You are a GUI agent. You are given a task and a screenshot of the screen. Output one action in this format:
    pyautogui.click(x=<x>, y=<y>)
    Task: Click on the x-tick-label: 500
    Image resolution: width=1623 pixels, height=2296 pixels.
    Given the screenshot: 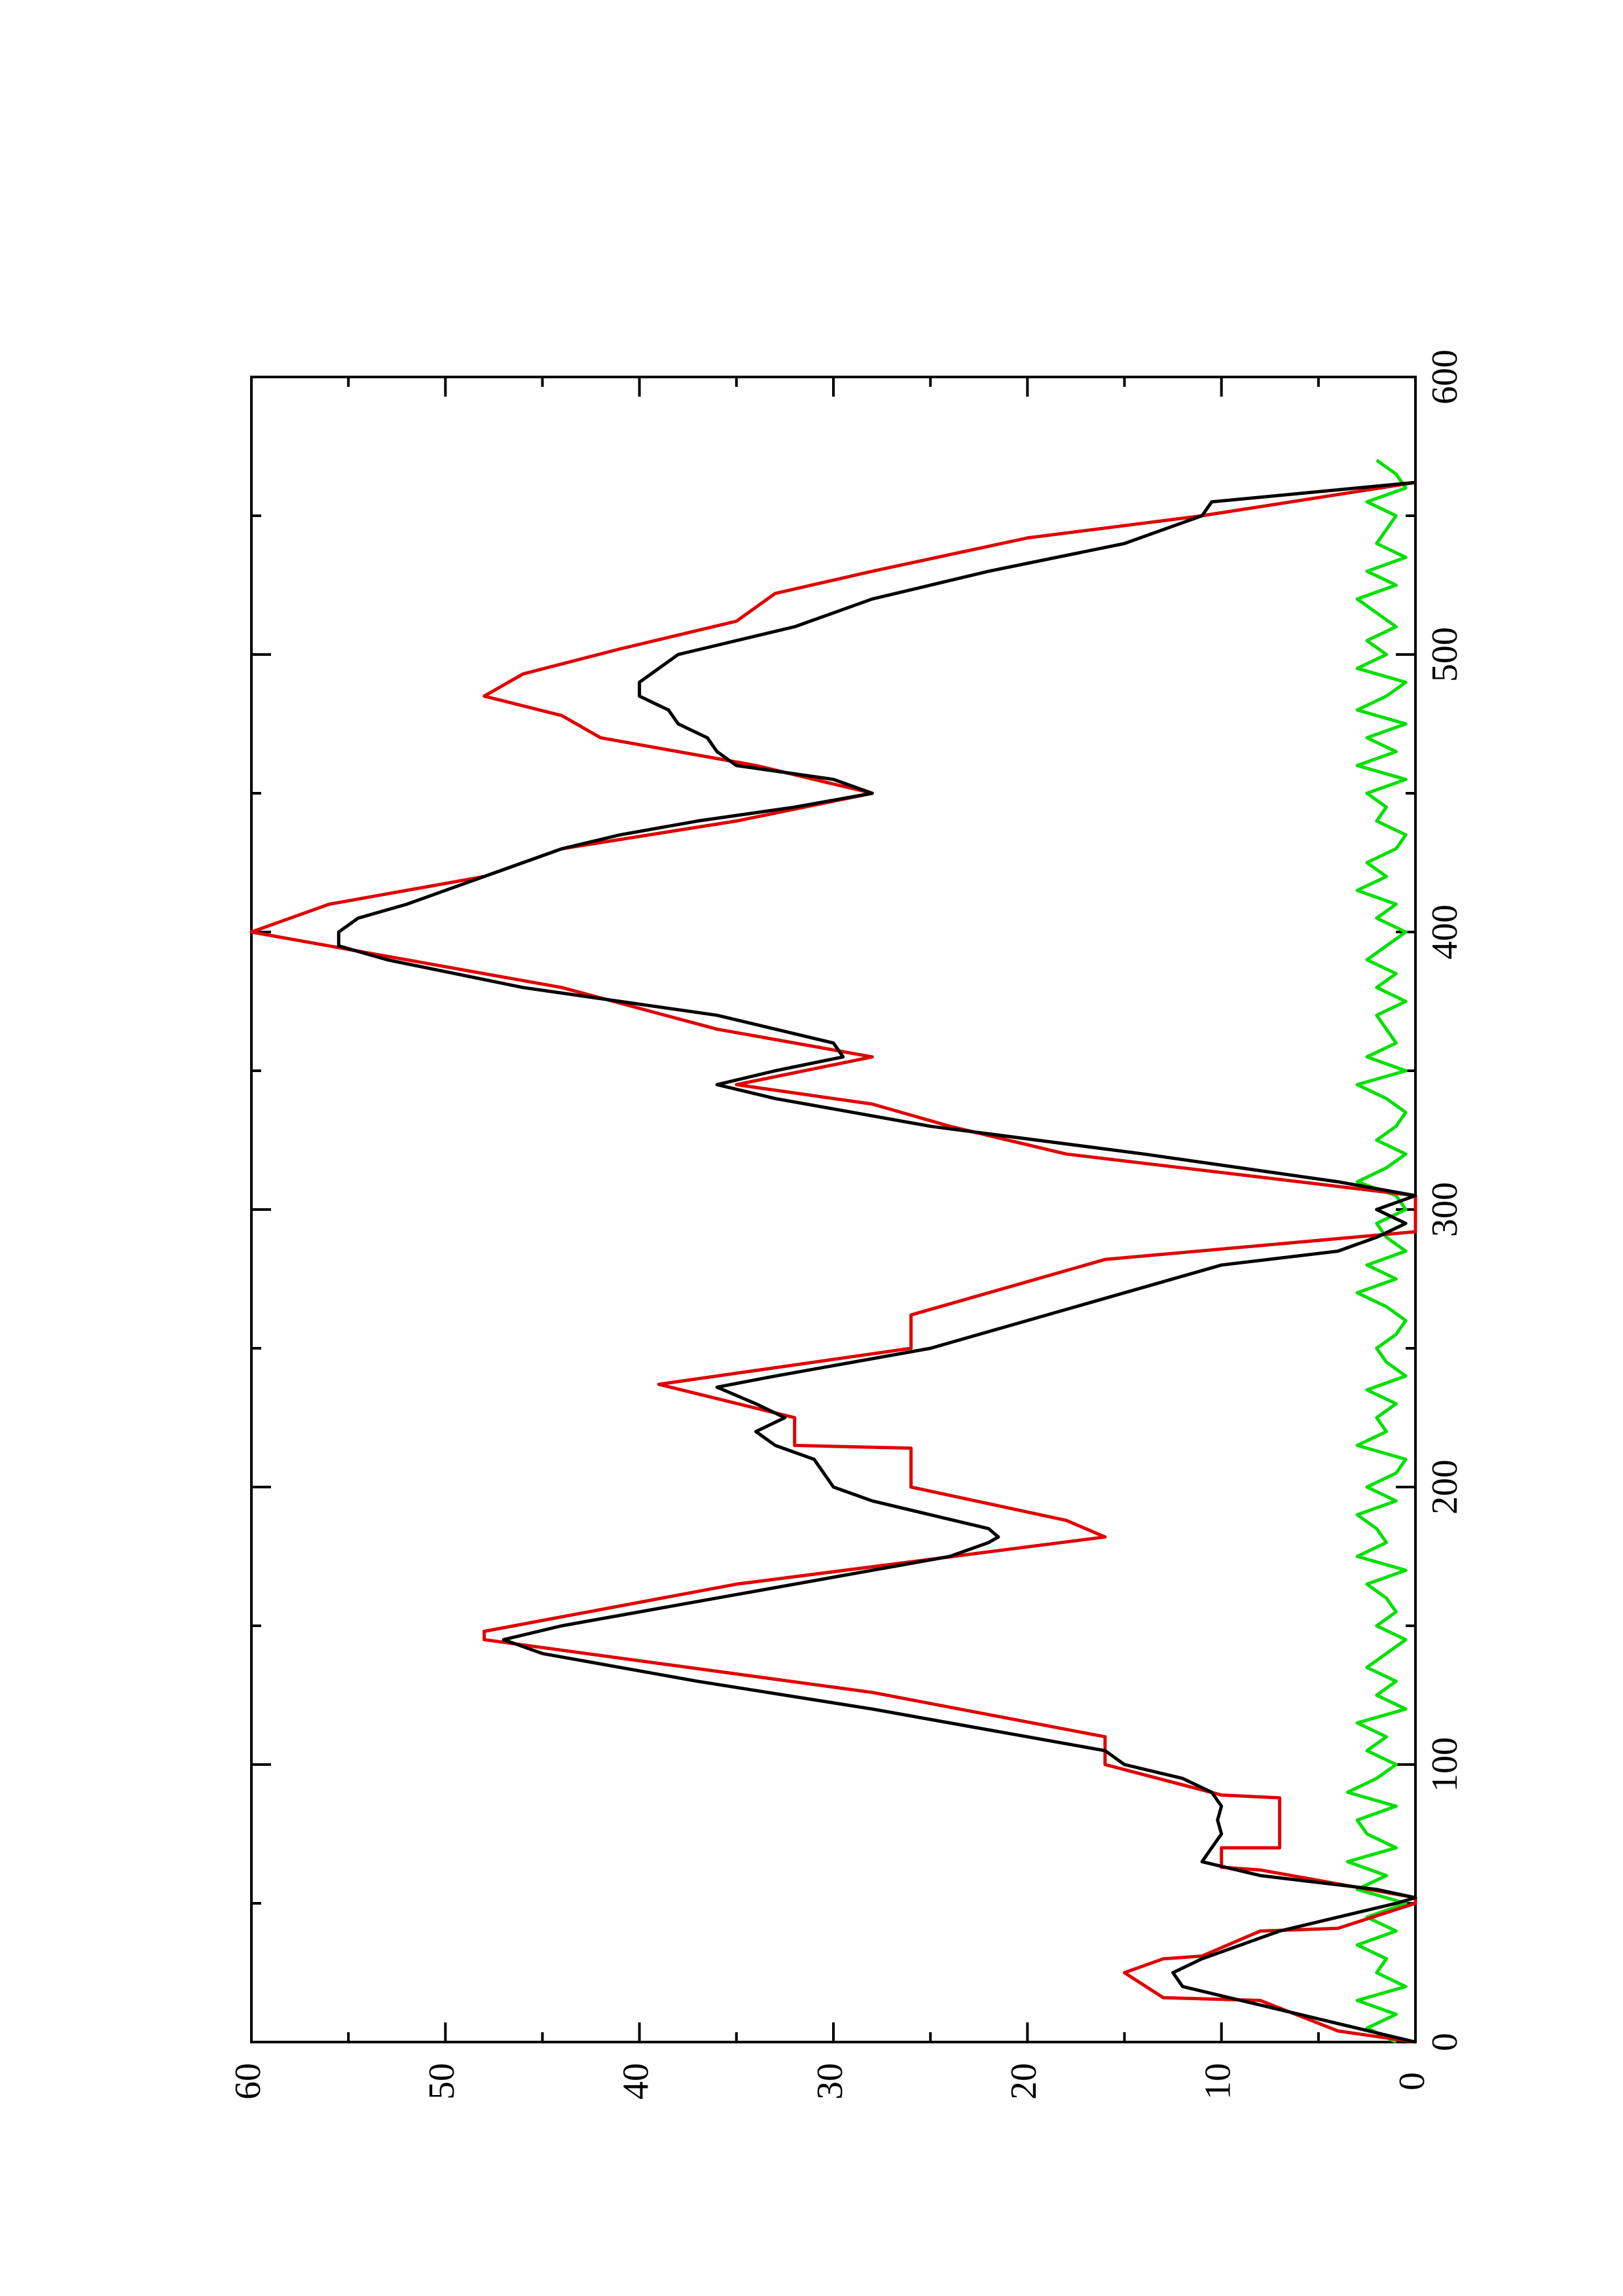 What is the action you would take?
    pyautogui.click(x=1445, y=654)
    